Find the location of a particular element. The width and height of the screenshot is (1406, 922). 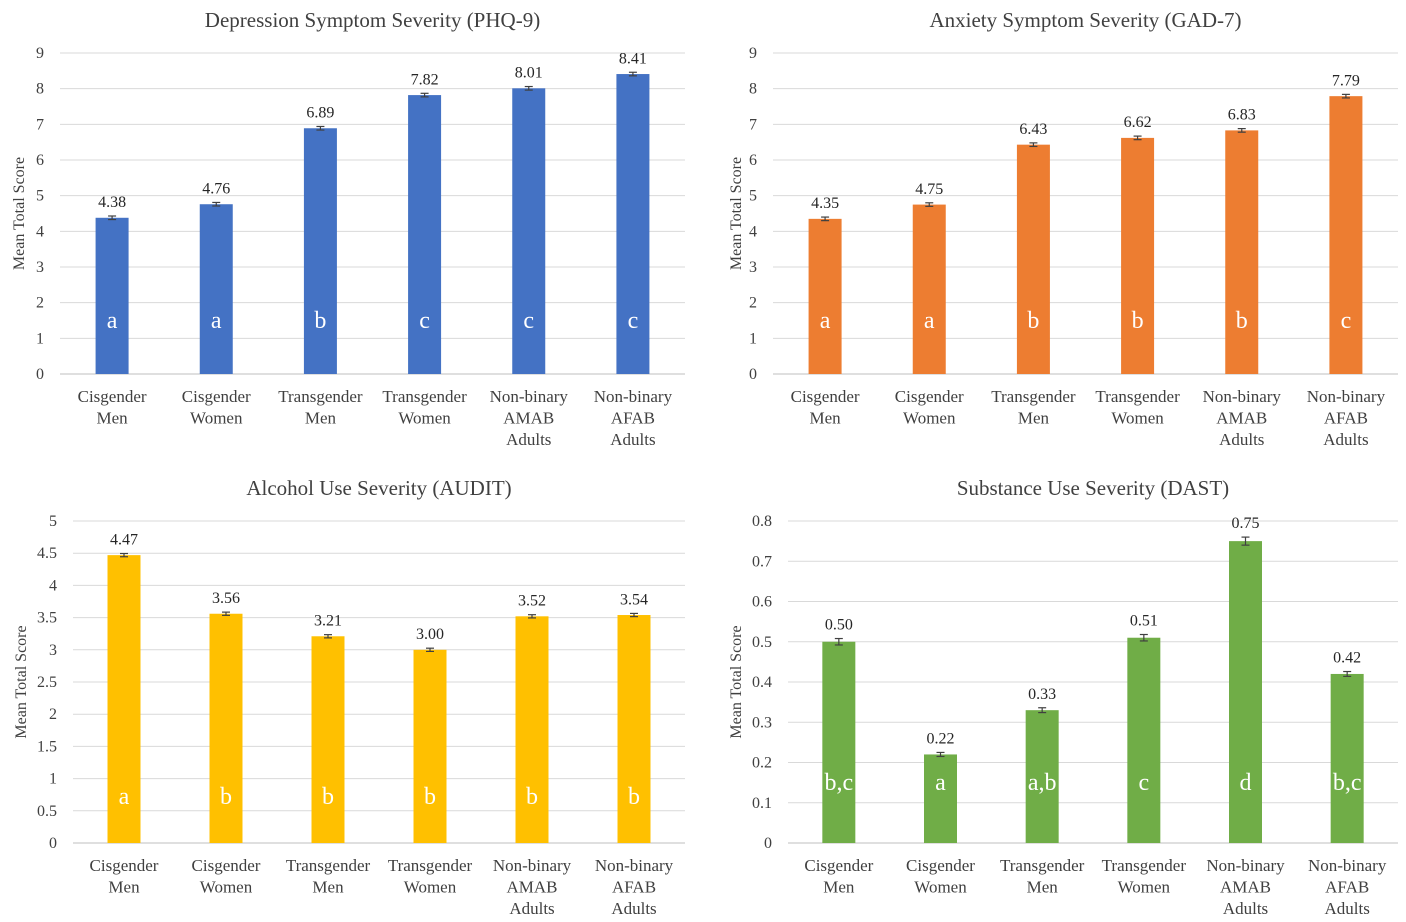

data-label: 0.50 is located at coordinates (839, 625).